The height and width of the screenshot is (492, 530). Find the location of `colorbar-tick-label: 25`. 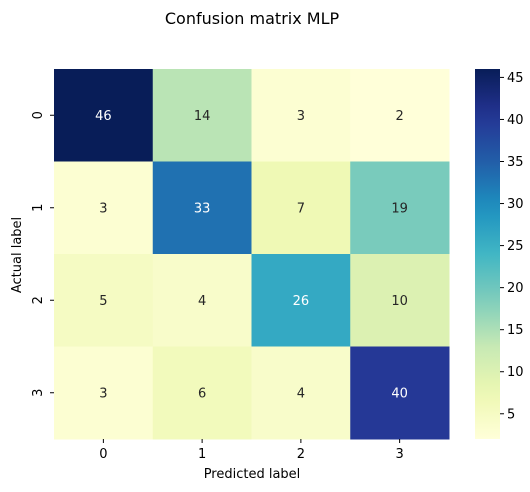

colorbar-tick-label: 25 is located at coordinates (515, 246).